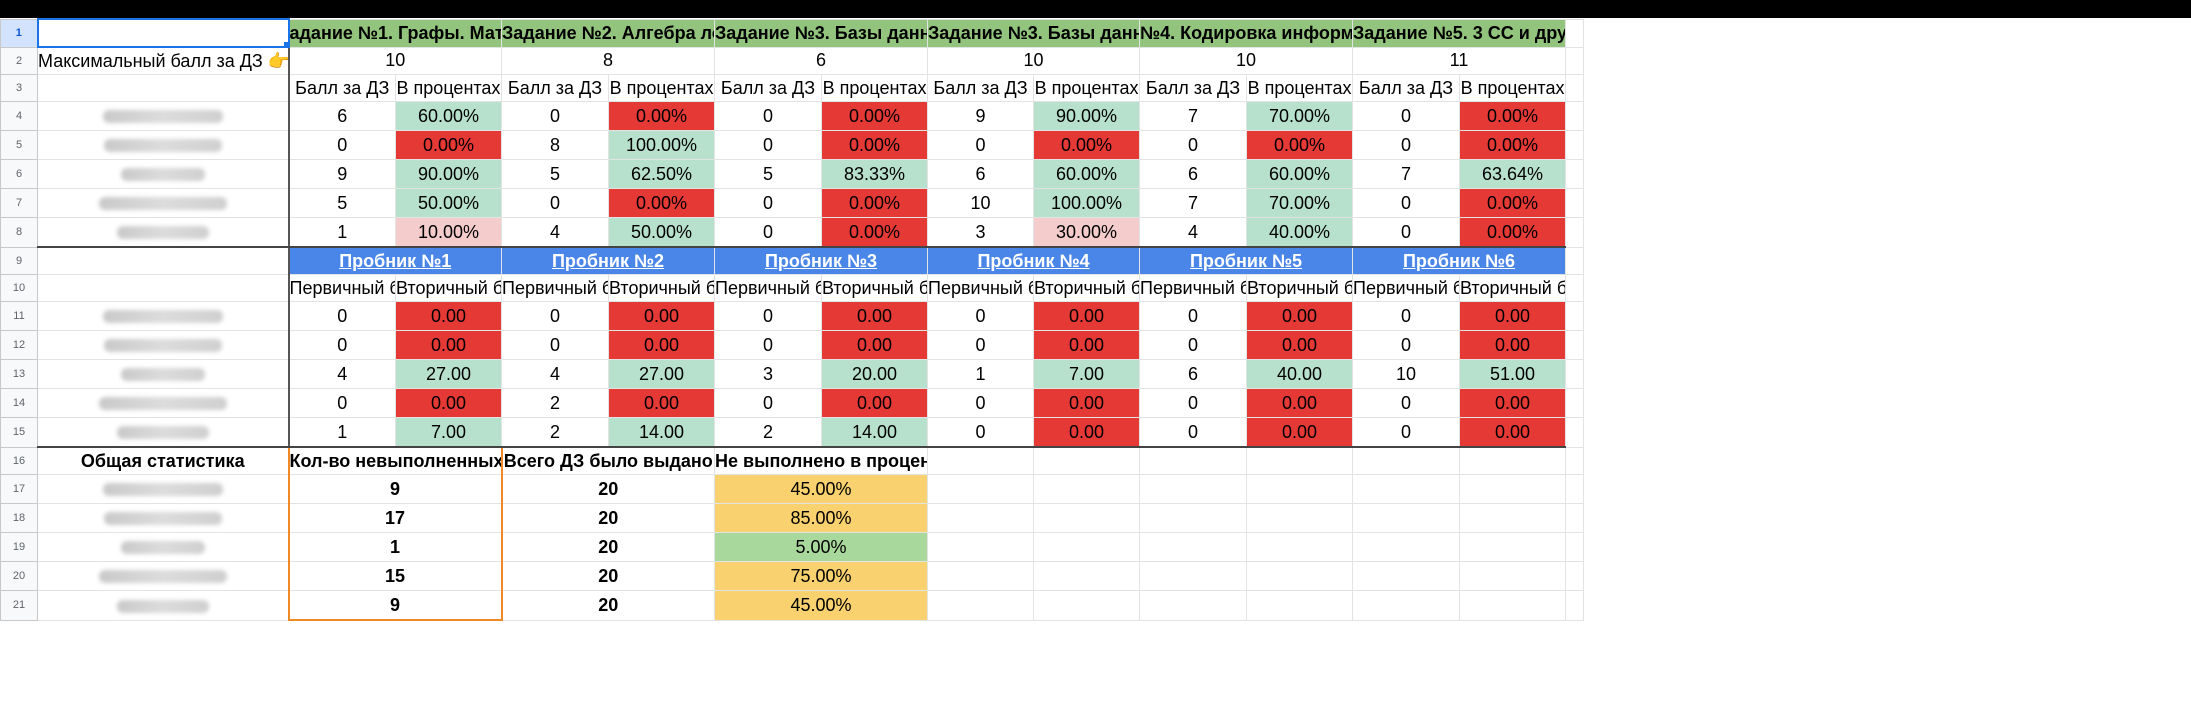 The image size is (2191, 718). I want to click on hw-score-cell: 6, so click(981, 174).